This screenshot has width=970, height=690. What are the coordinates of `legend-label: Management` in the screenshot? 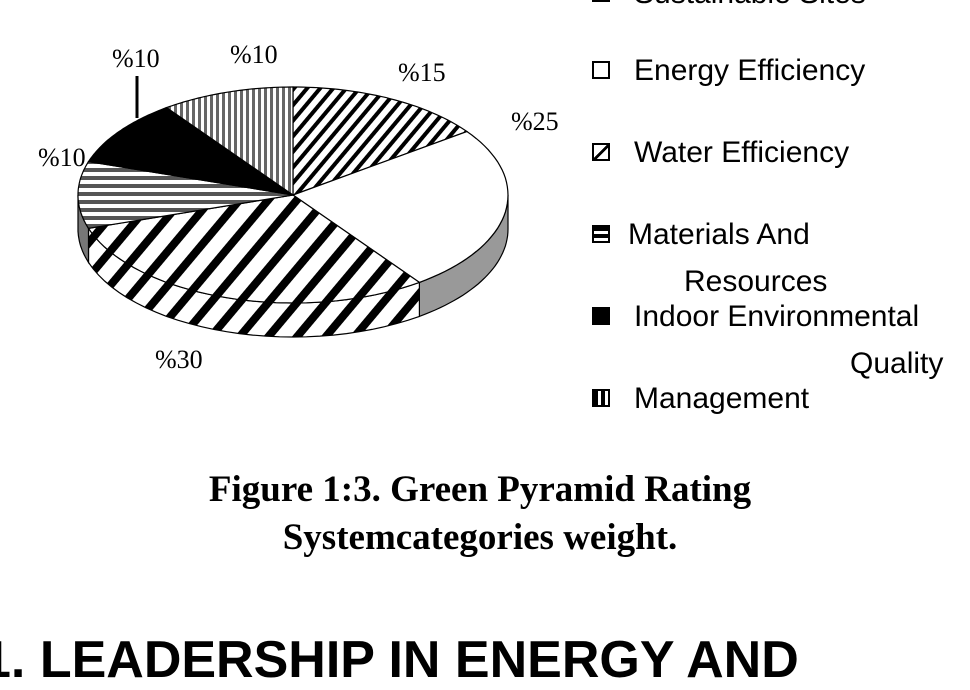 It's located at (722, 398).